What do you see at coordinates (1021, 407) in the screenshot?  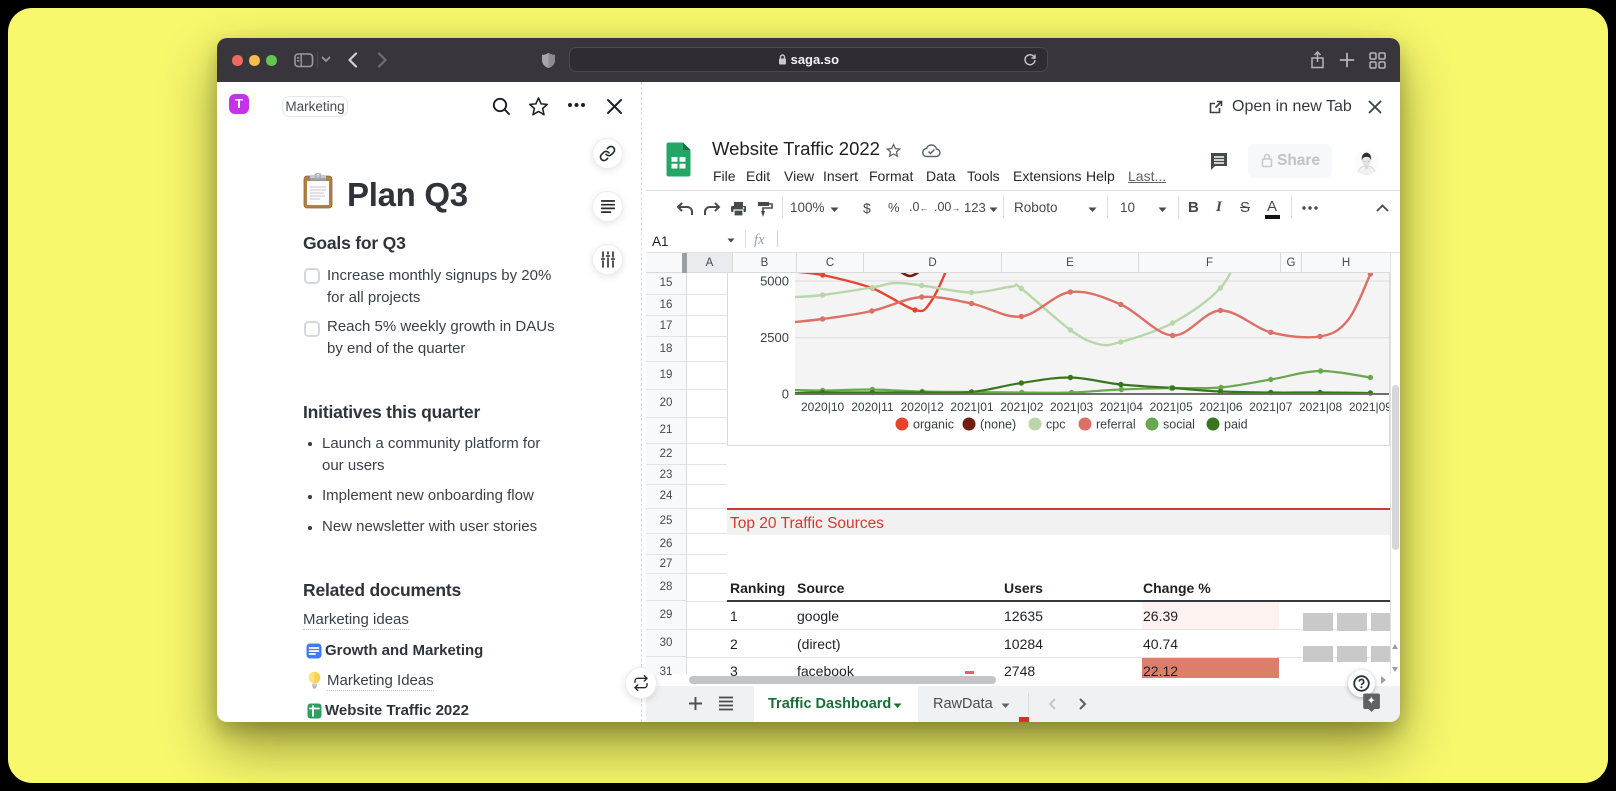 I see `svg-text: 2021|02` at bounding box center [1021, 407].